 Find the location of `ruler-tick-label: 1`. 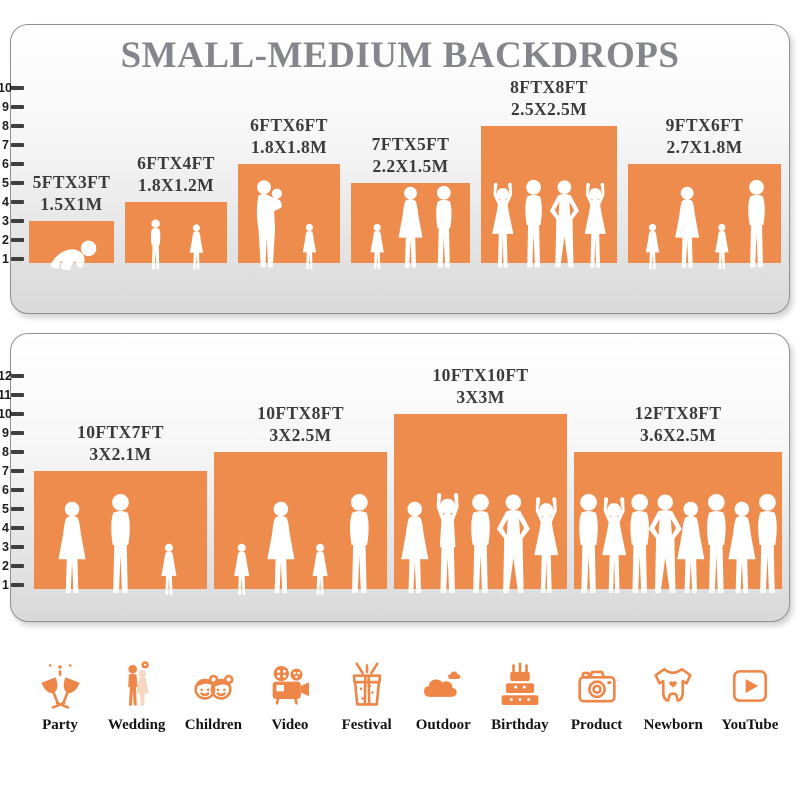

ruler-tick-label: 1 is located at coordinates (5, 585).